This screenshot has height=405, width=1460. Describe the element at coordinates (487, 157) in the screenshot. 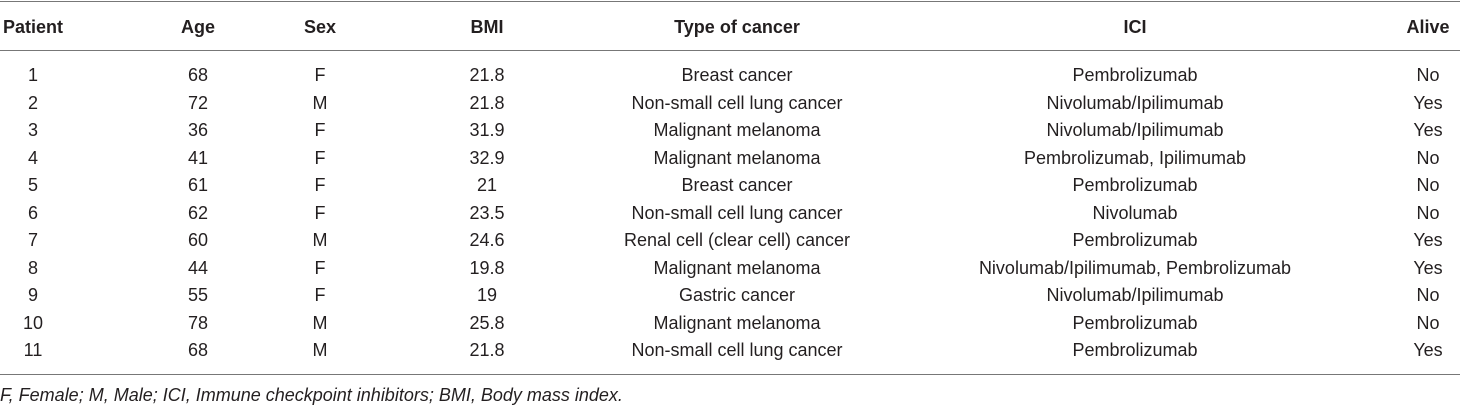

I see `table-cell: 32.9` at that location.